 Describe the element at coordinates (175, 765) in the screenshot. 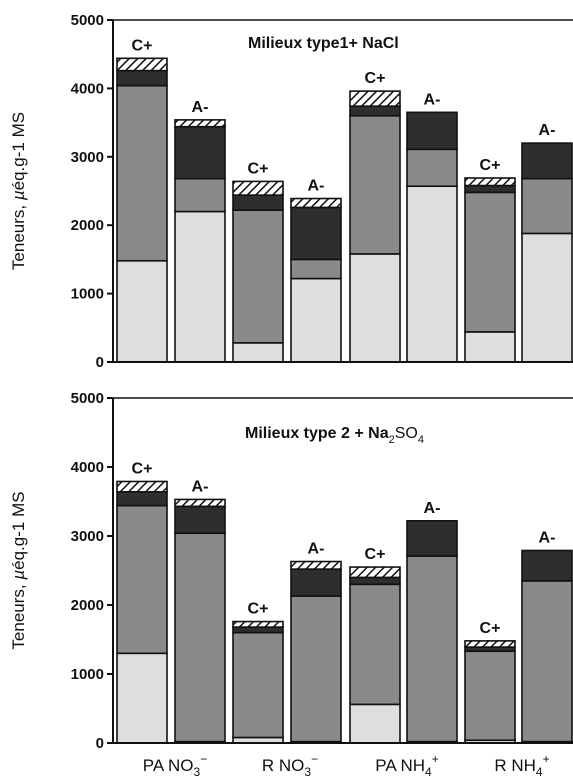

I see `x-category-label: PA NO3−` at that location.